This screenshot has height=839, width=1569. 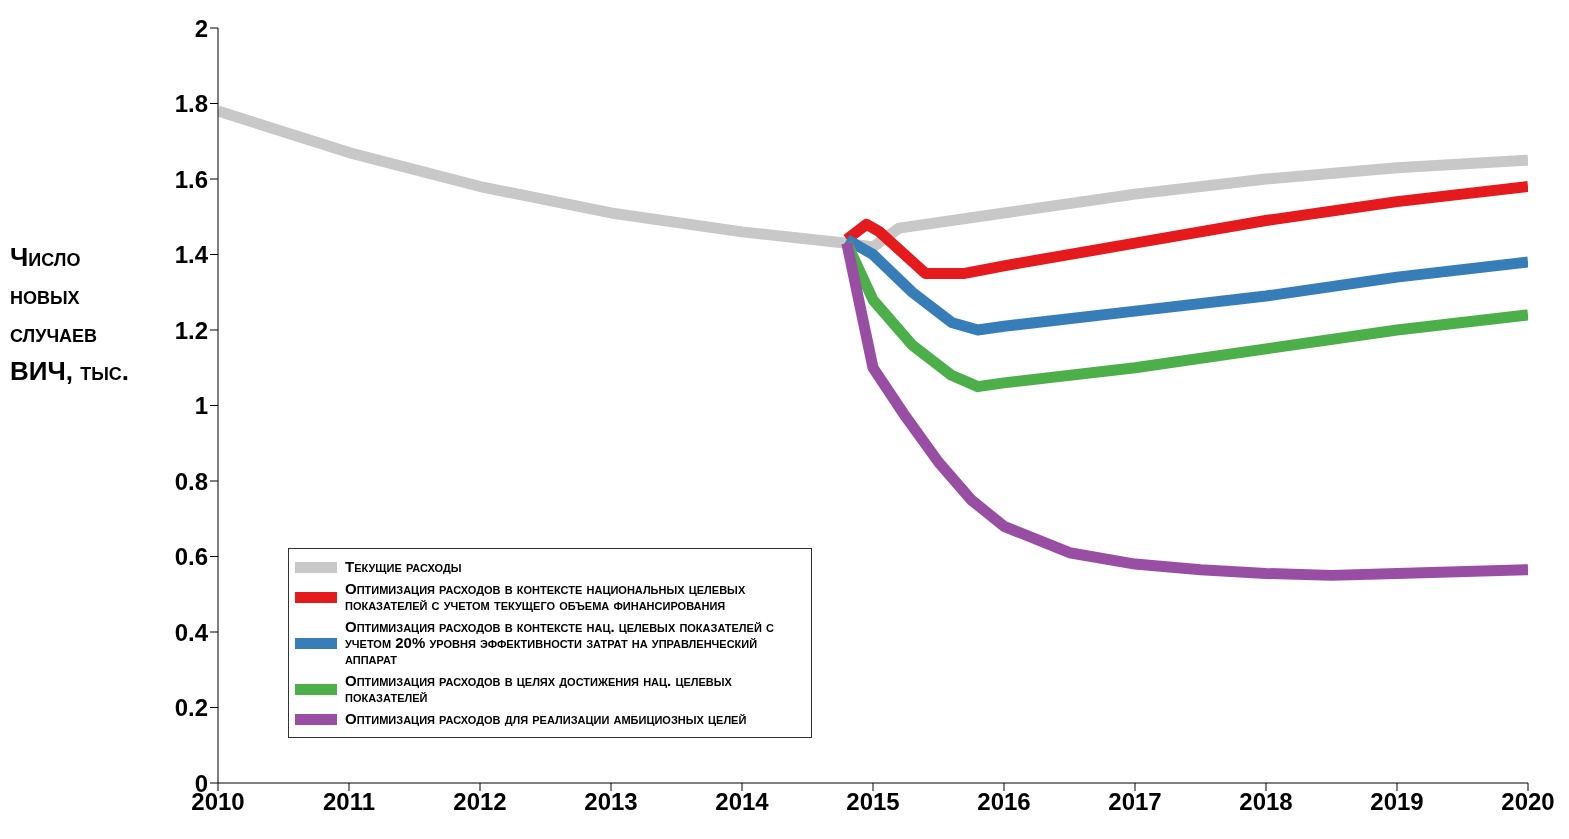 What do you see at coordinates (201, 406) in the screenshot?
I see `y-tick-label: 1` at bounding box center [201, 406].